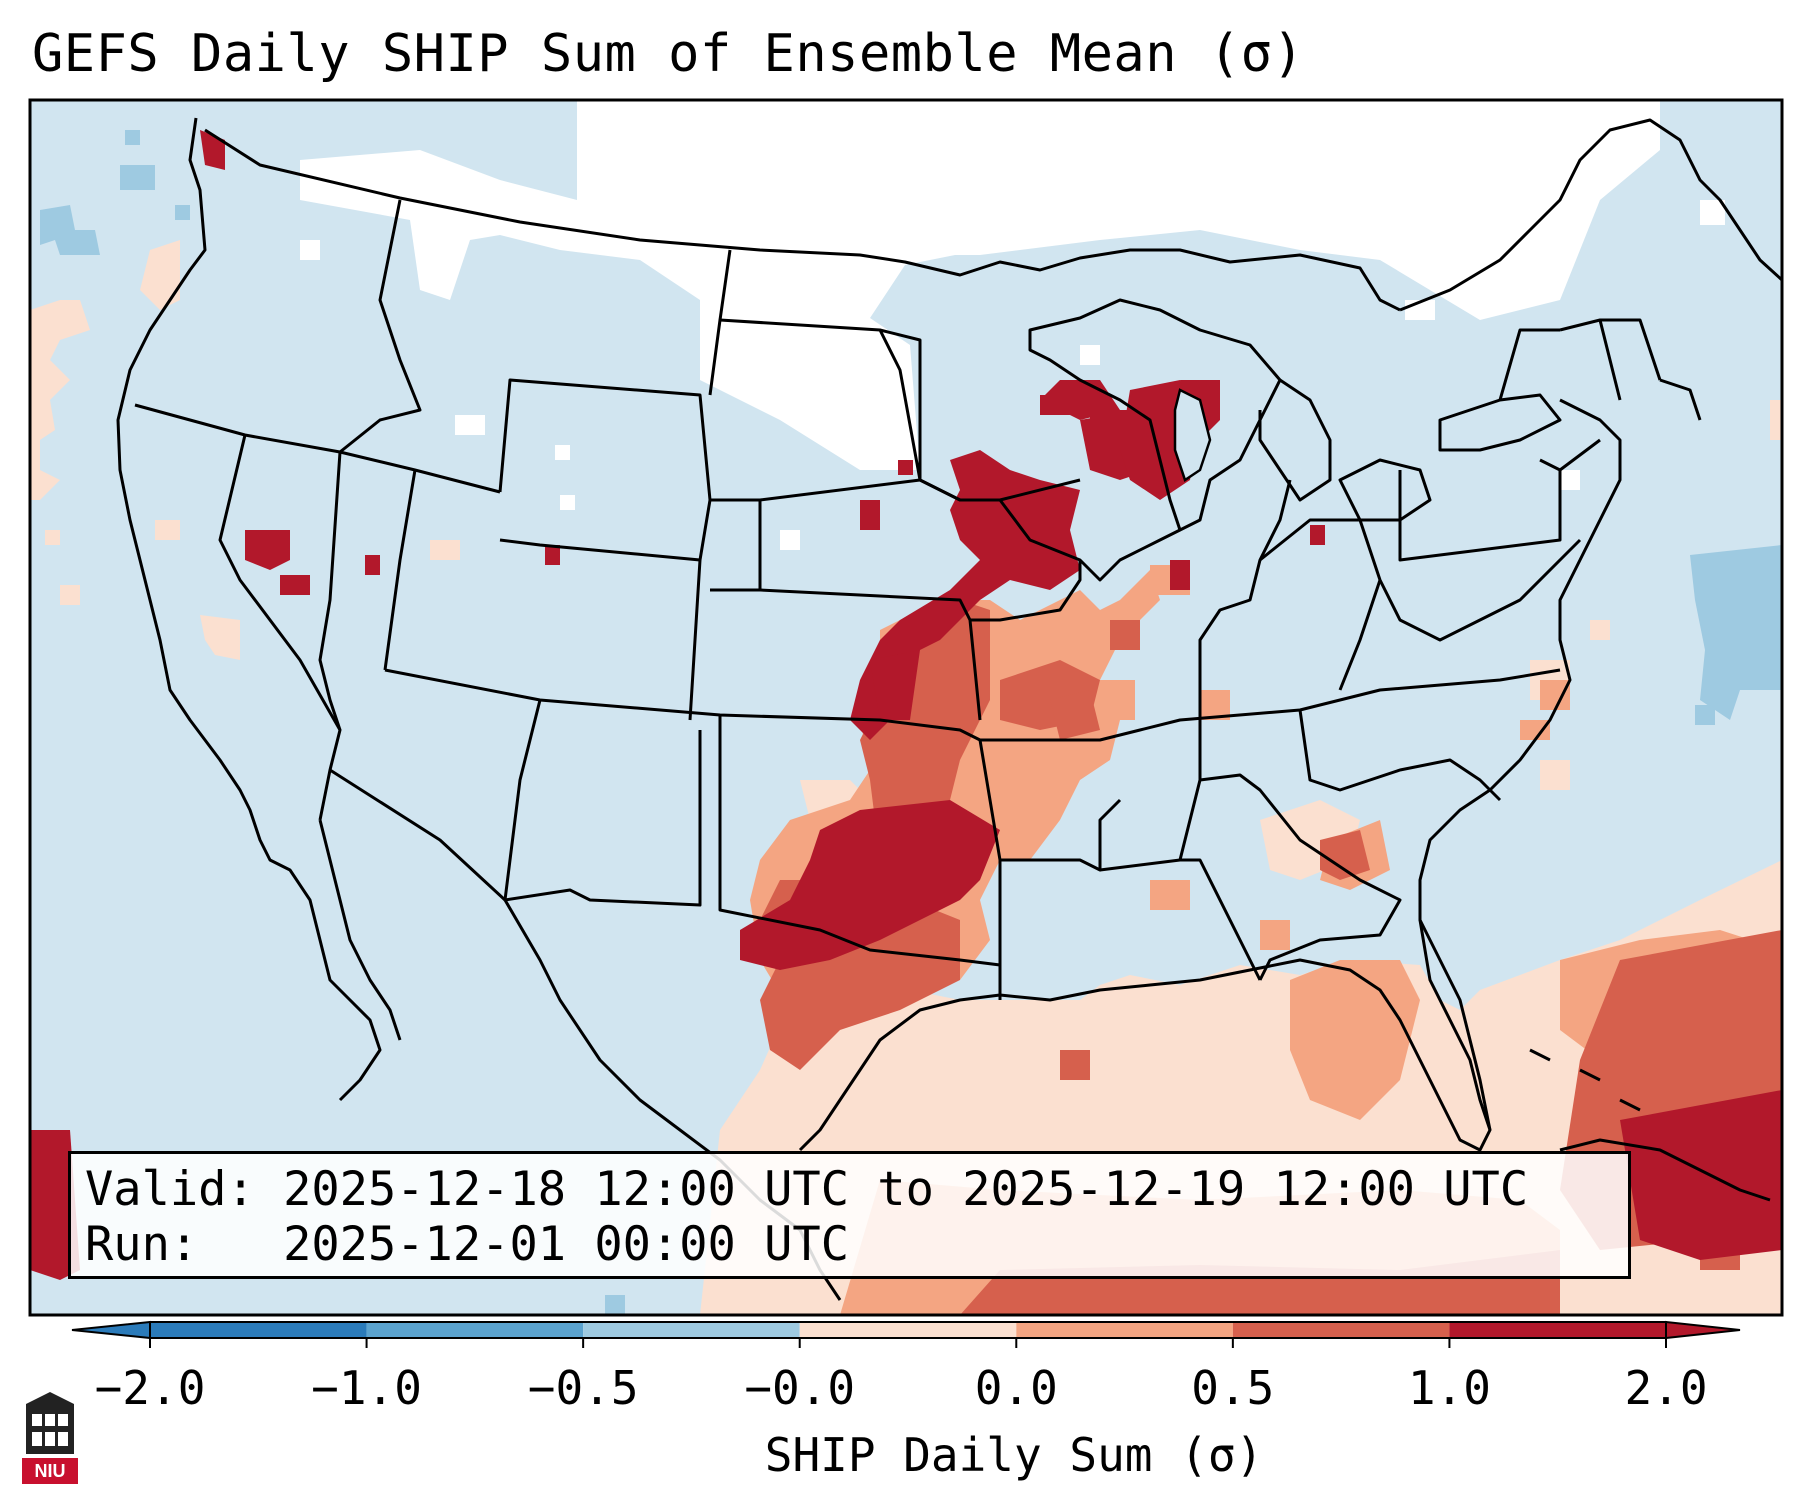 The width and height of the screenshot is (1803, 1506). Describe the element at coordinates (1666, 1388) in the screenshot. I see `colorbar-tick-label: 2.0` at that location.